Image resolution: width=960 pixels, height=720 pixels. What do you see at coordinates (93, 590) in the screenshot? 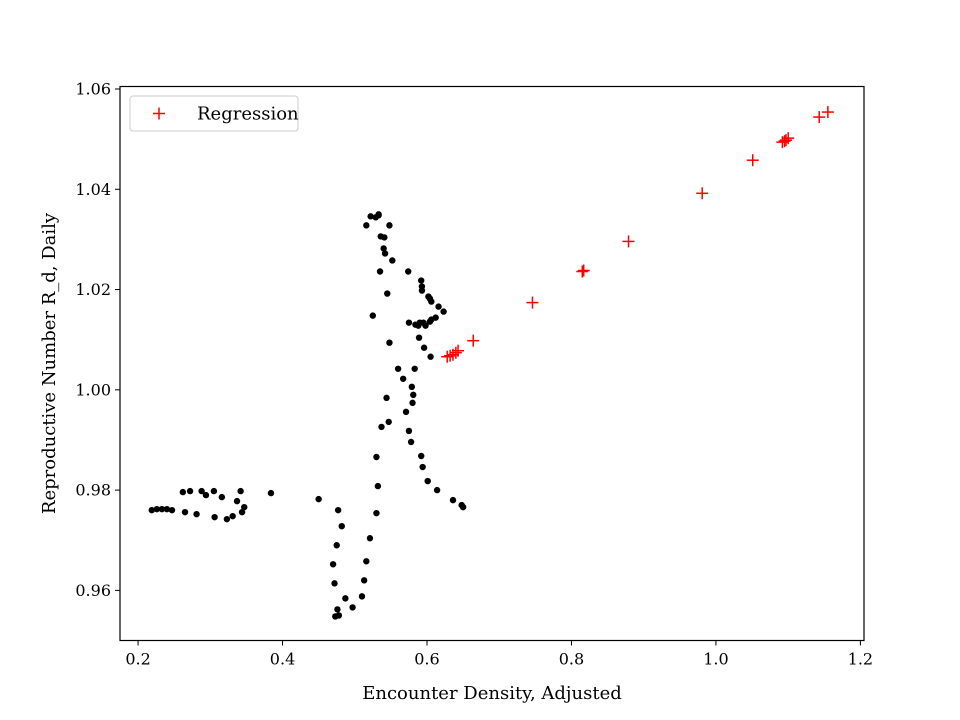
I see `y-tick-label: 0.96` at bounding box center [93, 590].